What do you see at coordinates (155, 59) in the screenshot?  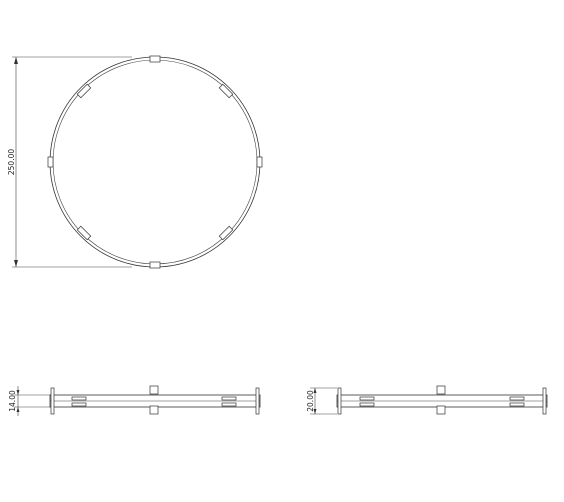 I see `tab-top` at bounding box center [155, 59].